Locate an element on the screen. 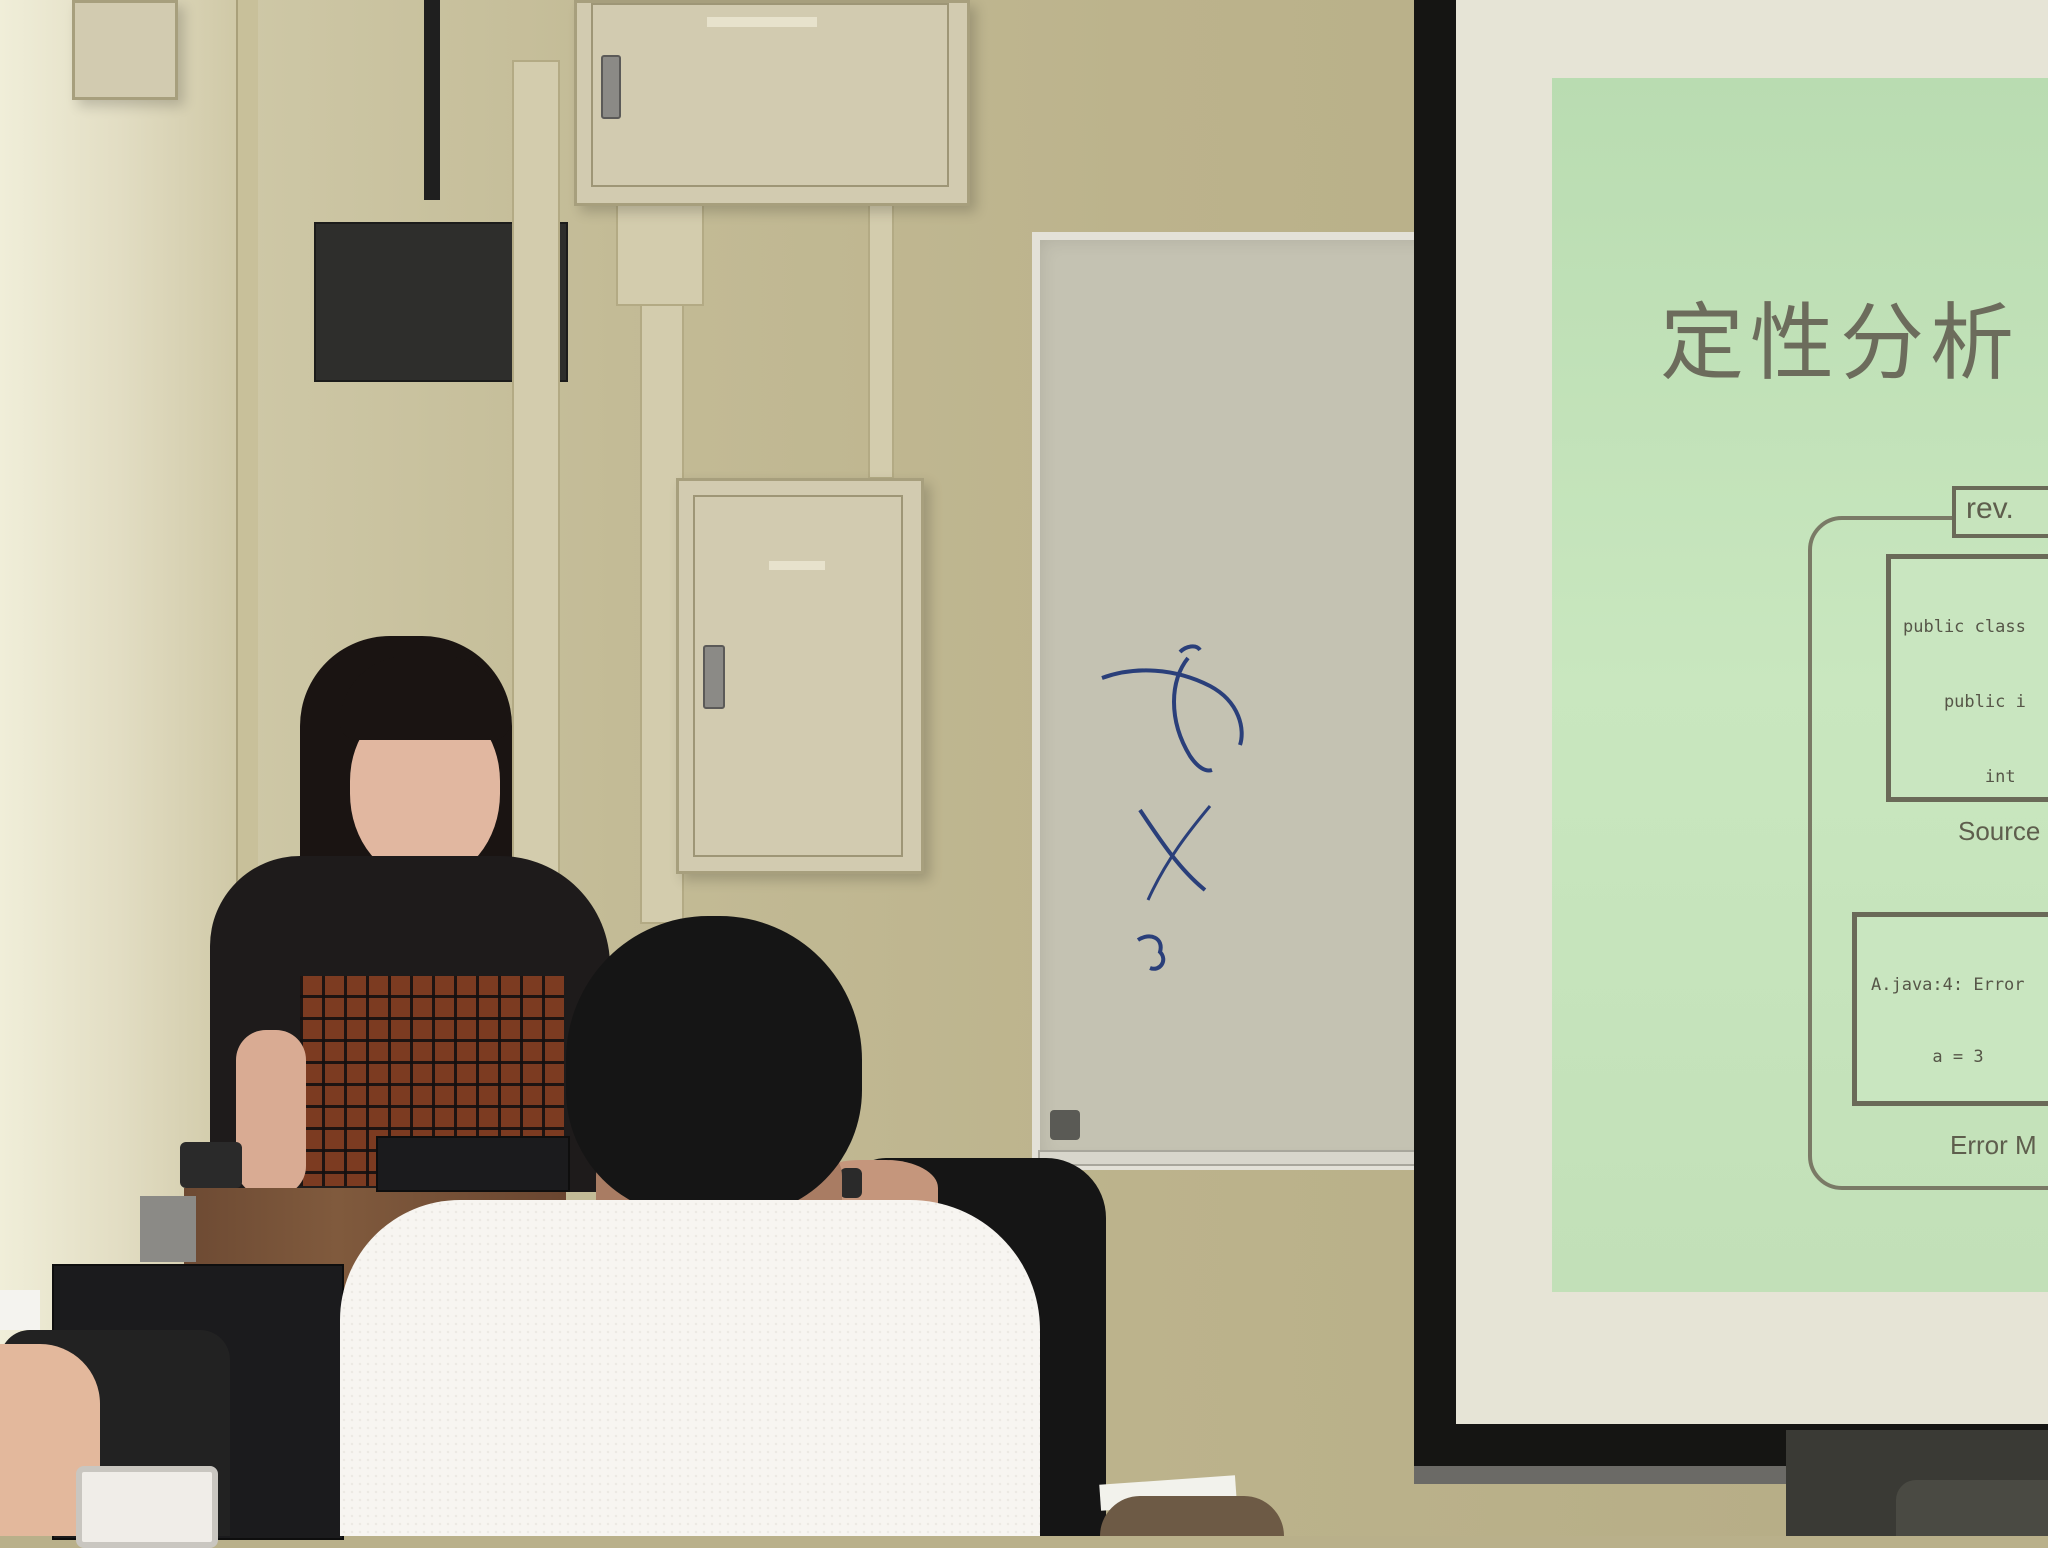 This screenshot has height=1548, width=2048. chair-back is located at coordinates (1972, 1508).